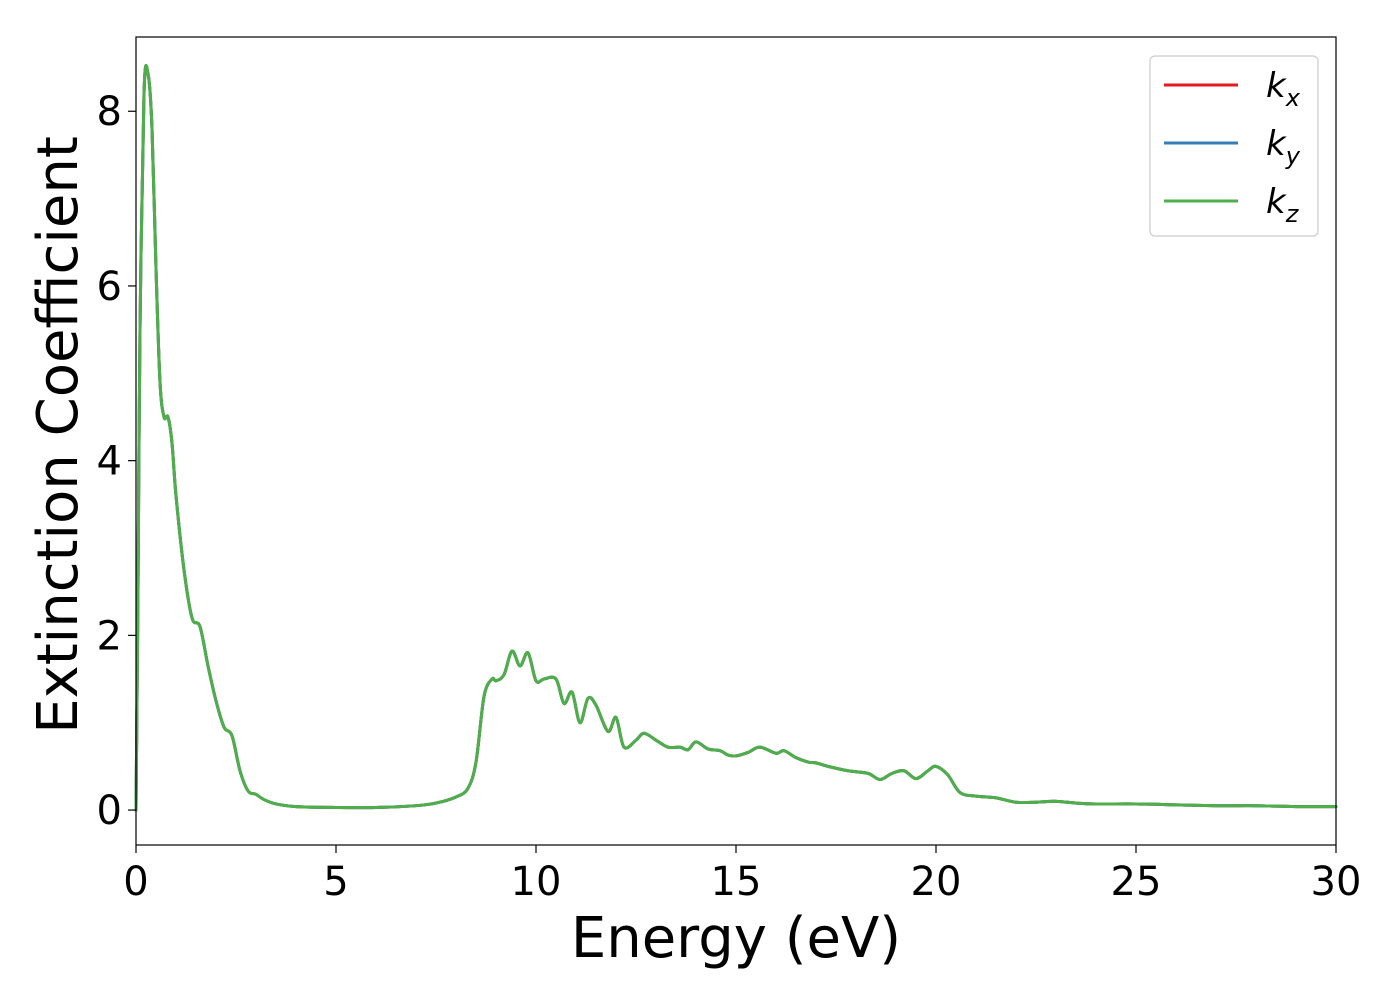 This screenshot has width=1400, height=1000. What do you see at coordinates (736, 882) in the screenshot?
I see `x-tick-label: 15` at bounding box center [736, 882].